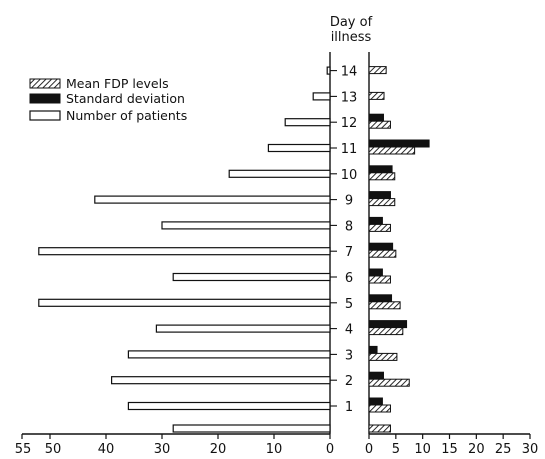 Image resolution: width=545 pixels, height=459 pixels. Describe the element at coordinates (162, 449) in the screenshot. I see `left-x-tick-label: 30` at that location.